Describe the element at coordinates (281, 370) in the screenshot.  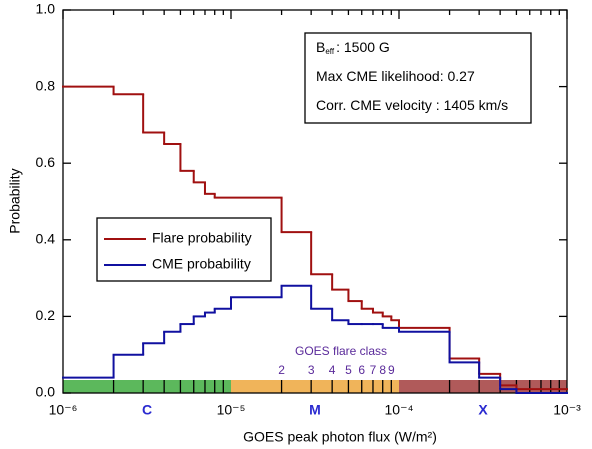
I see `class-tick-label: 2` at that location.